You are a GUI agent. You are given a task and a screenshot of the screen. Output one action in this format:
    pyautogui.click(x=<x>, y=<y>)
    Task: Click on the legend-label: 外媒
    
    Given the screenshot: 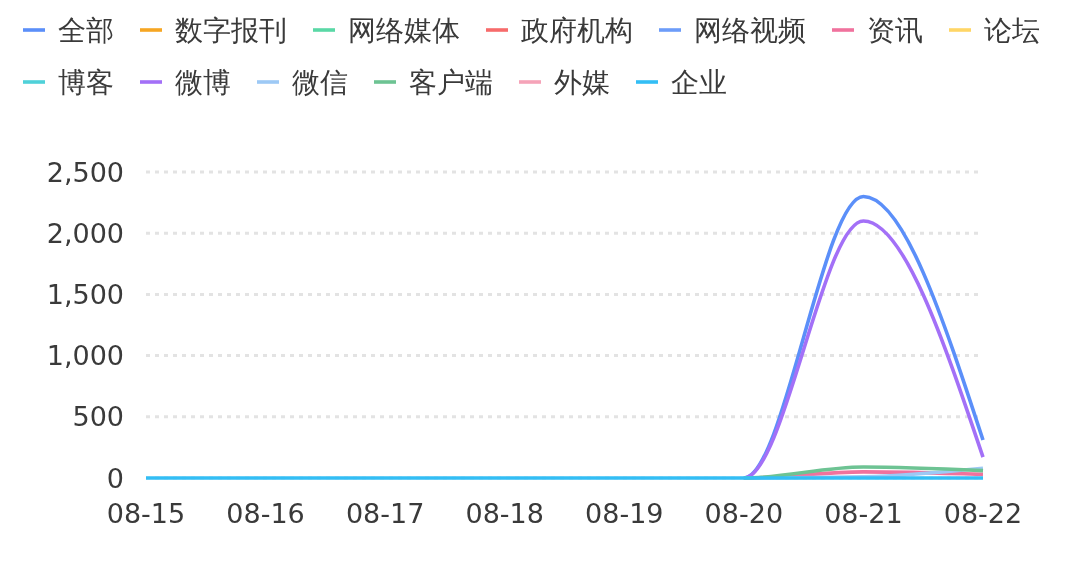 What is the action you would take?
    pyautogui.click(x=582, y=82)
    